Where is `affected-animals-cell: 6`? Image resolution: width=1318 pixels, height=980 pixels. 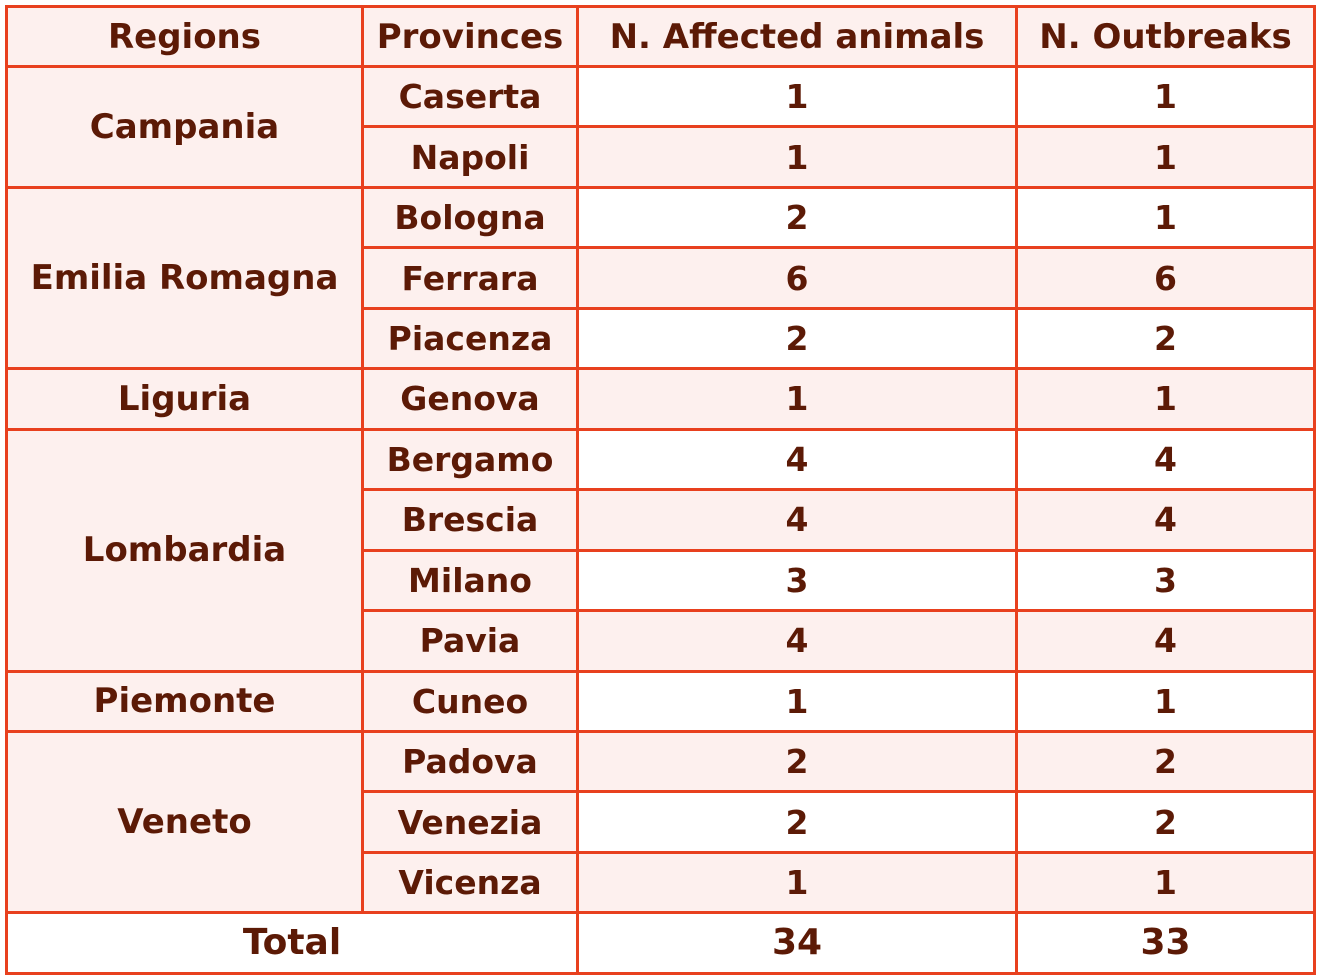
affected-animals-cell: 6 is located at coordinates (797, 278).